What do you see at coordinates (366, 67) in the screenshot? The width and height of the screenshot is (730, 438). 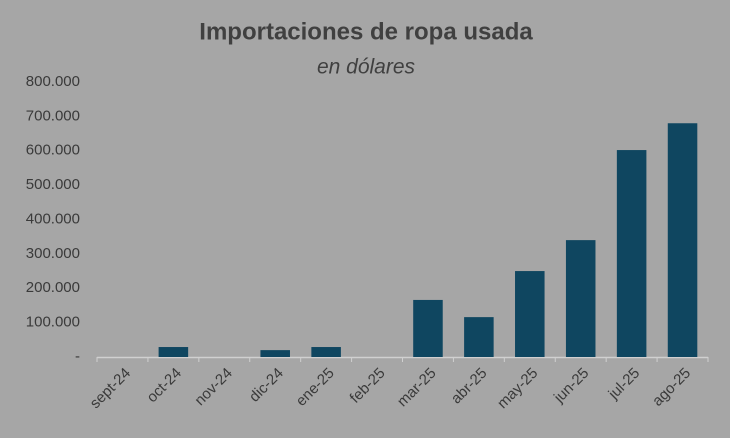 I see `chart-subtitle: en dólares` at bounding box center [366, 67].